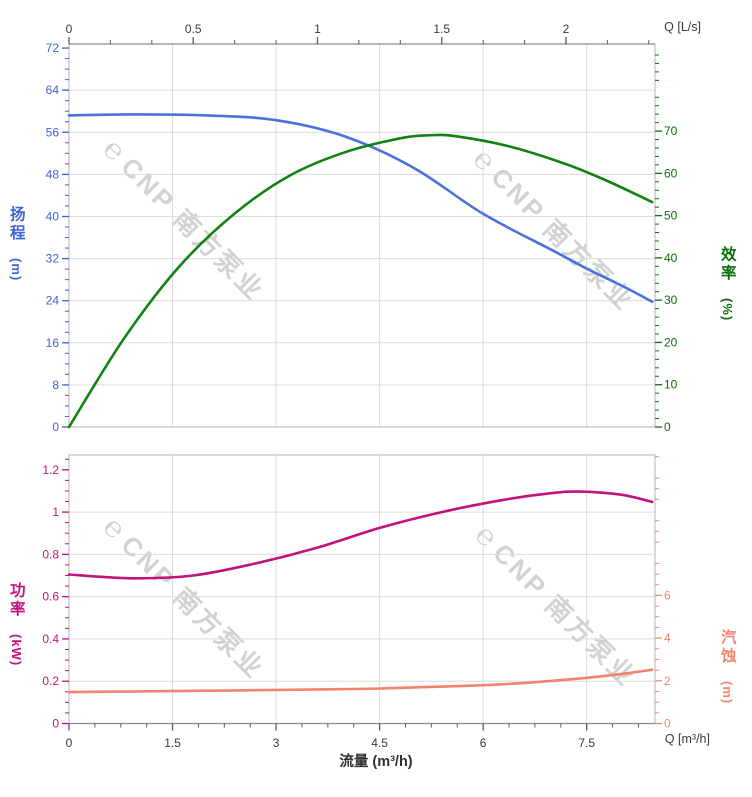 The width and height of the screenshot is (752, 797). What do you see at coordinates (50, 639) in the screenshot?
I see `svg-text: 0.4` at bounding box center [50, 639].